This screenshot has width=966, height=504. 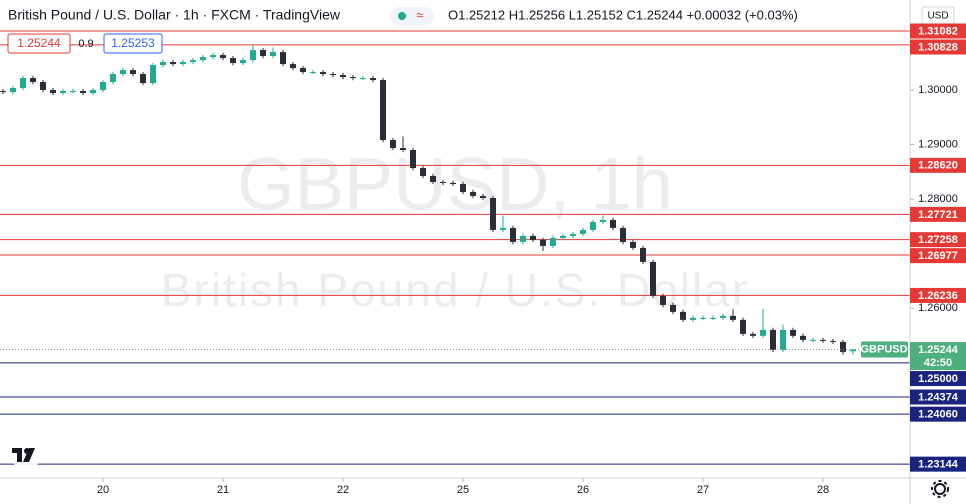 I want to click on gear-teeth, so click(x=940, y=489).